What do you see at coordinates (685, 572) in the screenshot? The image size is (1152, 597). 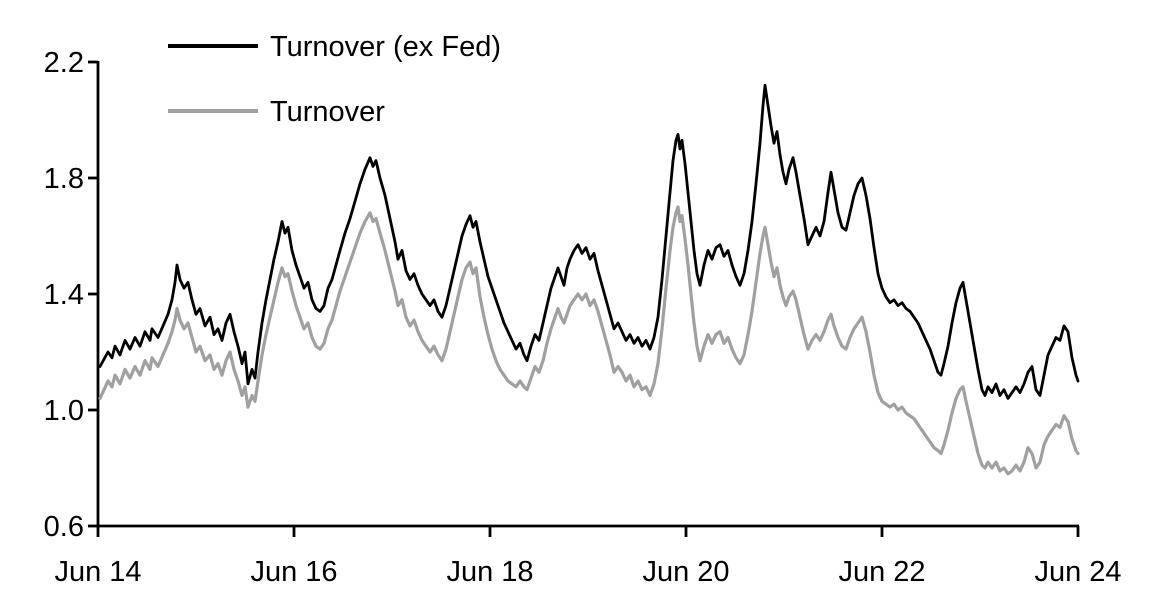 I see `x-tick-label: Jun 20` at bounding box center [685, 572].